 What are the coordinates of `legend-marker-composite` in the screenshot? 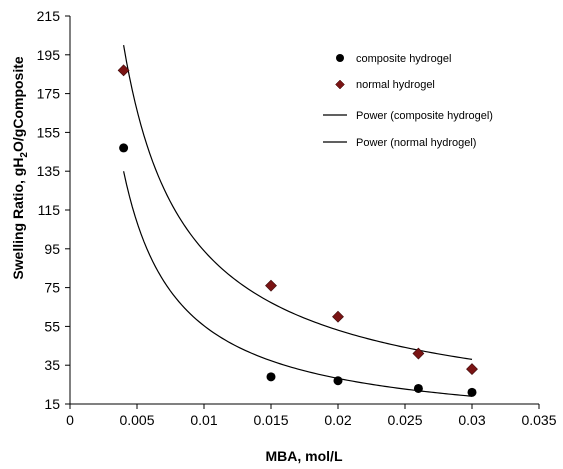 It's located at (340, 58).